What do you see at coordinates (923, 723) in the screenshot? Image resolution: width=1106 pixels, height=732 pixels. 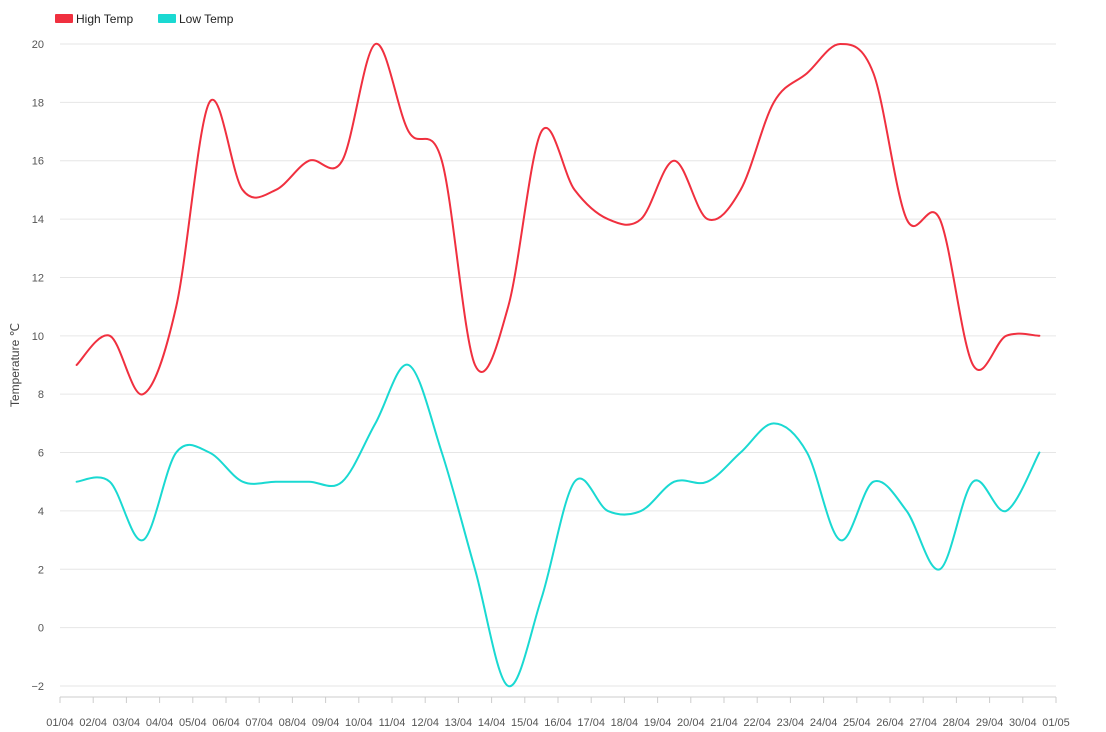 I see `x-tick-label: 27/04` at bounding box center [923, 723].